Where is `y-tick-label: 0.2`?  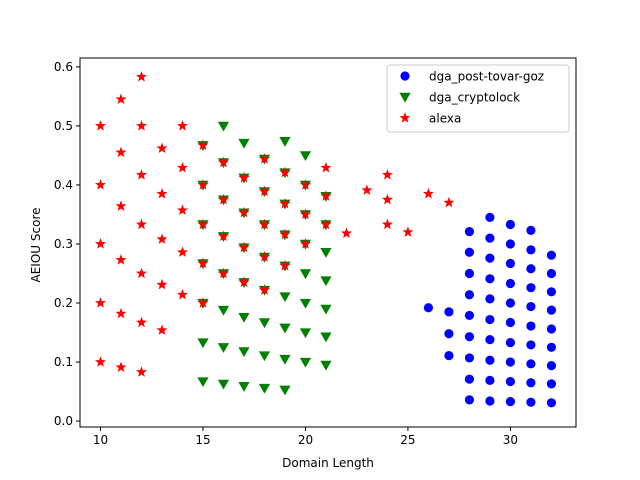
y-tick-label: 0.2 is located at coordinates (63, 303).